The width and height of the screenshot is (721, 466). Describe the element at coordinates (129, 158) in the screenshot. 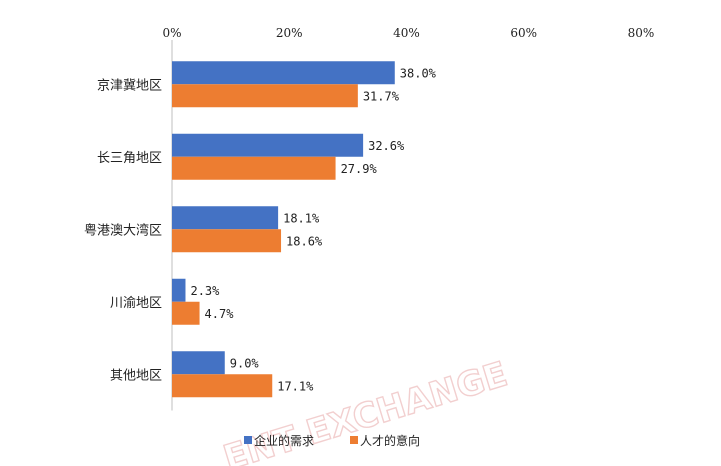

I see `category-label: 长三角地区` at that location.